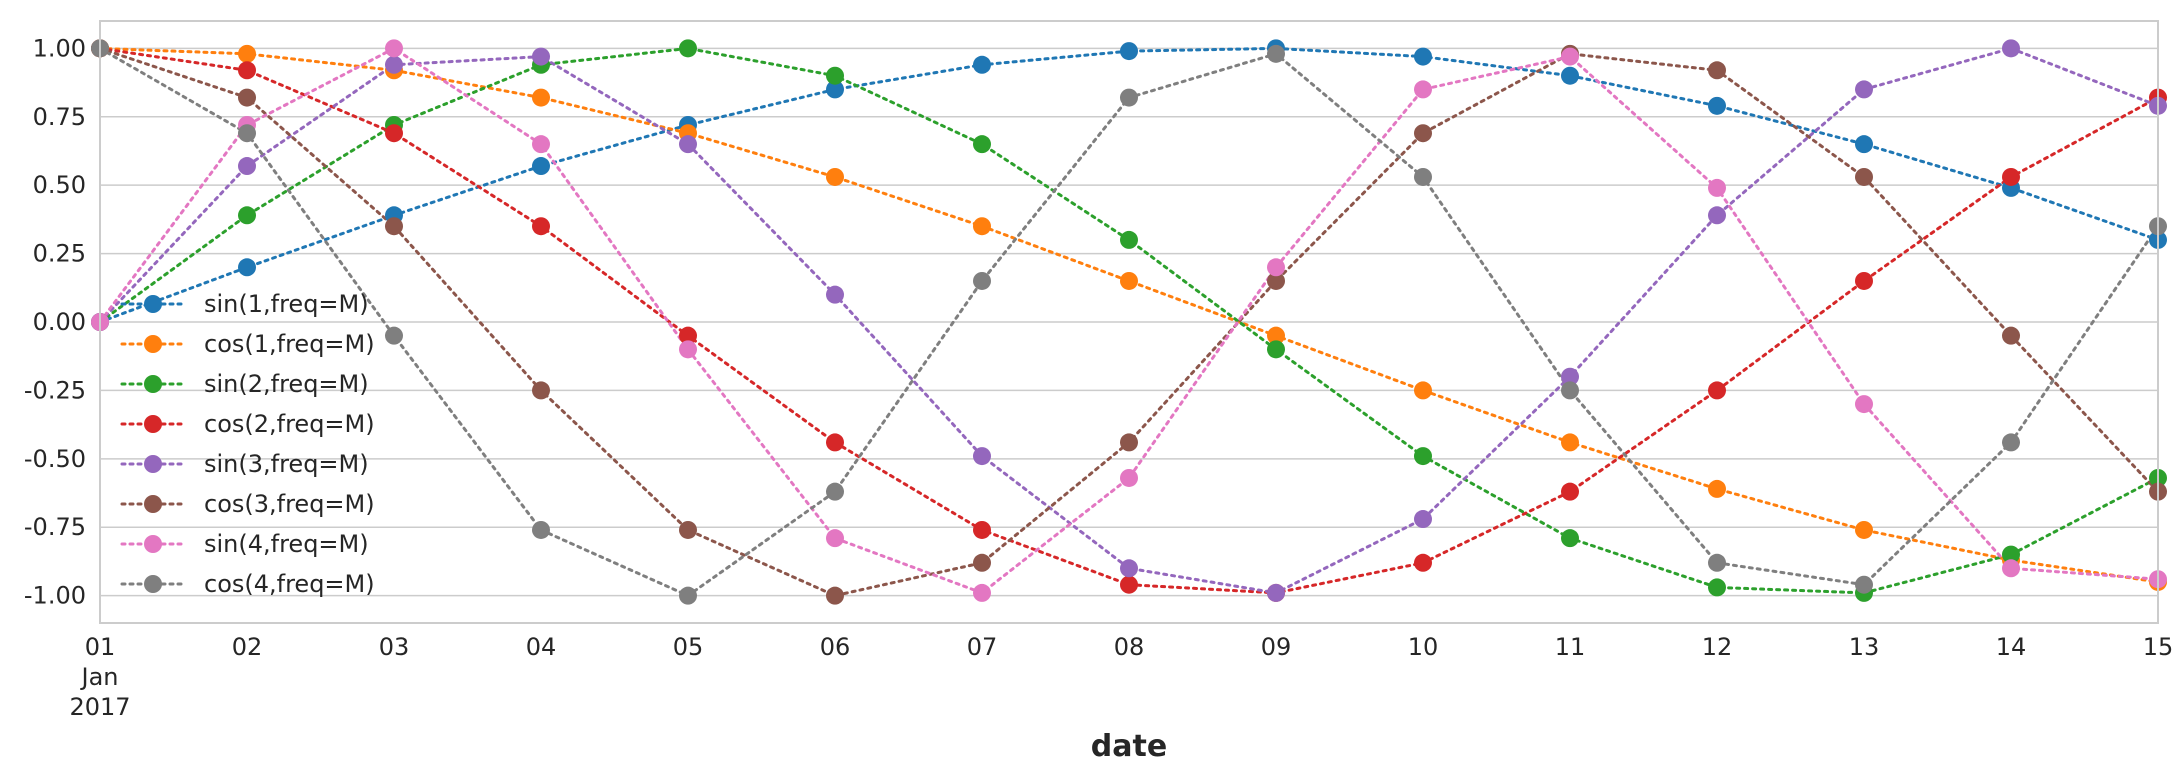  Describe the element at coordinates (1864, 647) in the screenshot. I see `x-tick-label: 13` at that location.